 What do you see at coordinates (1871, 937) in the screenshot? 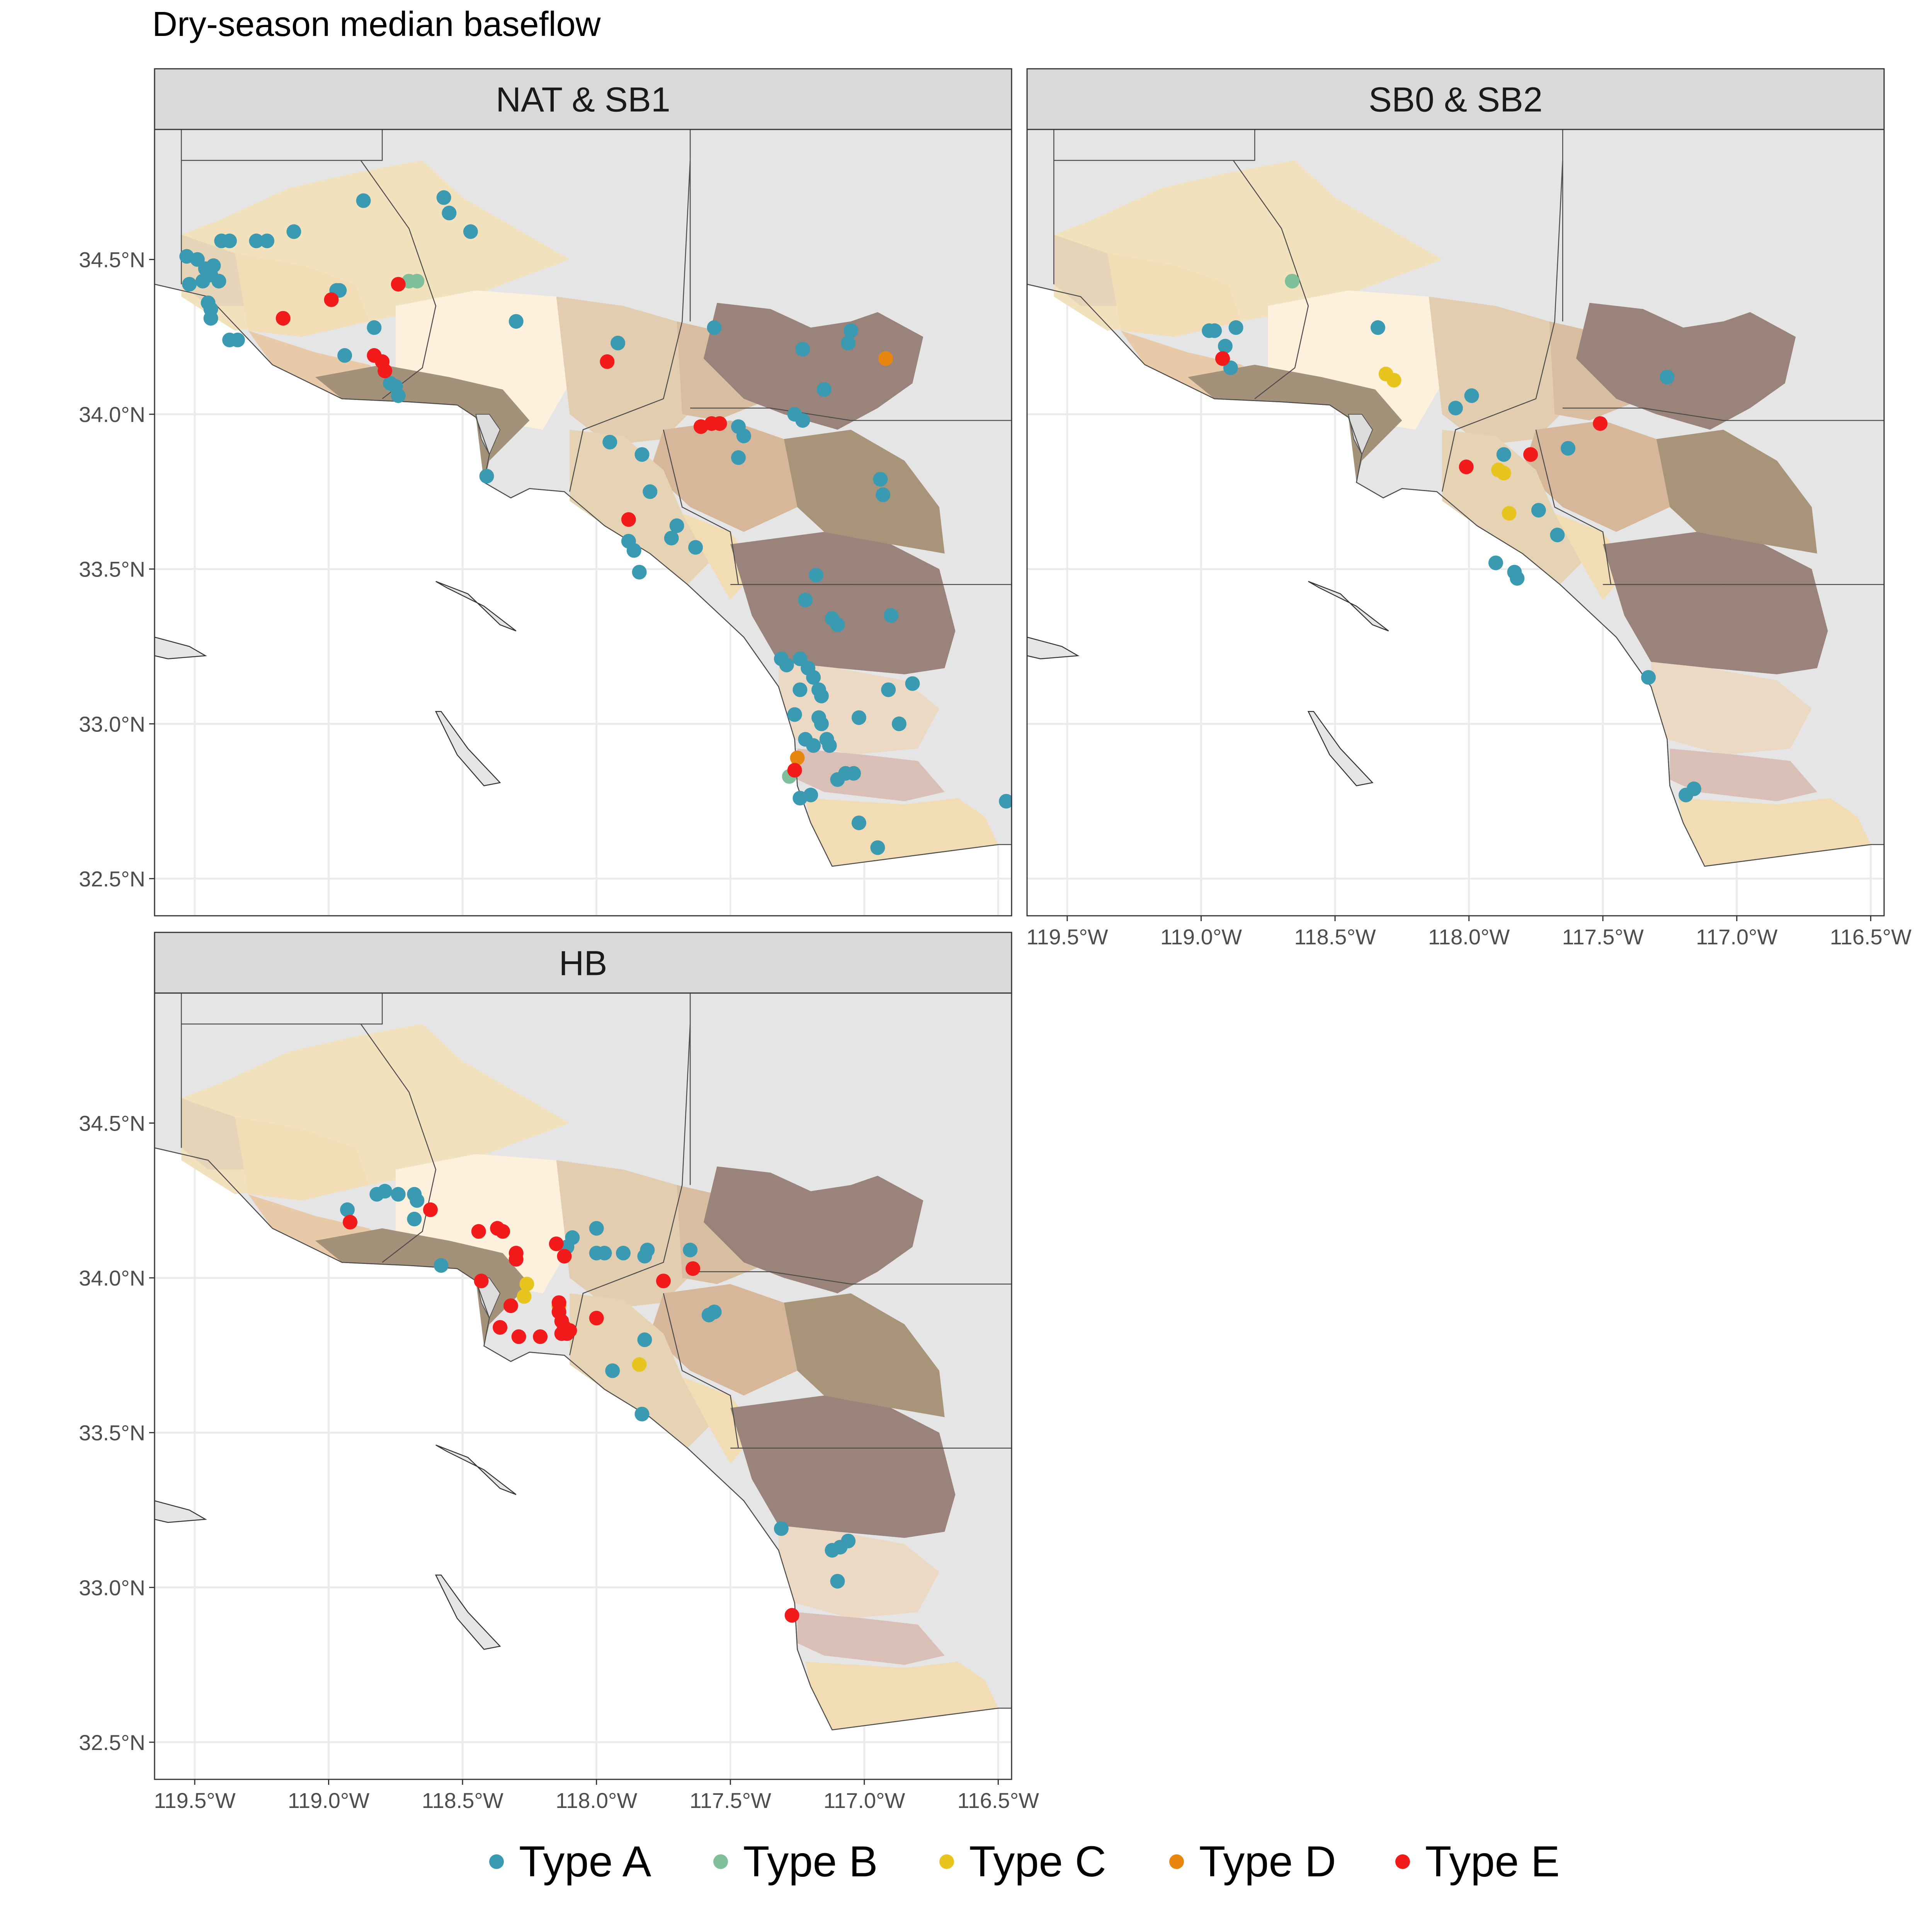
I see `x-tick-label: 116.5°W` at bounding box center [1871, 937].